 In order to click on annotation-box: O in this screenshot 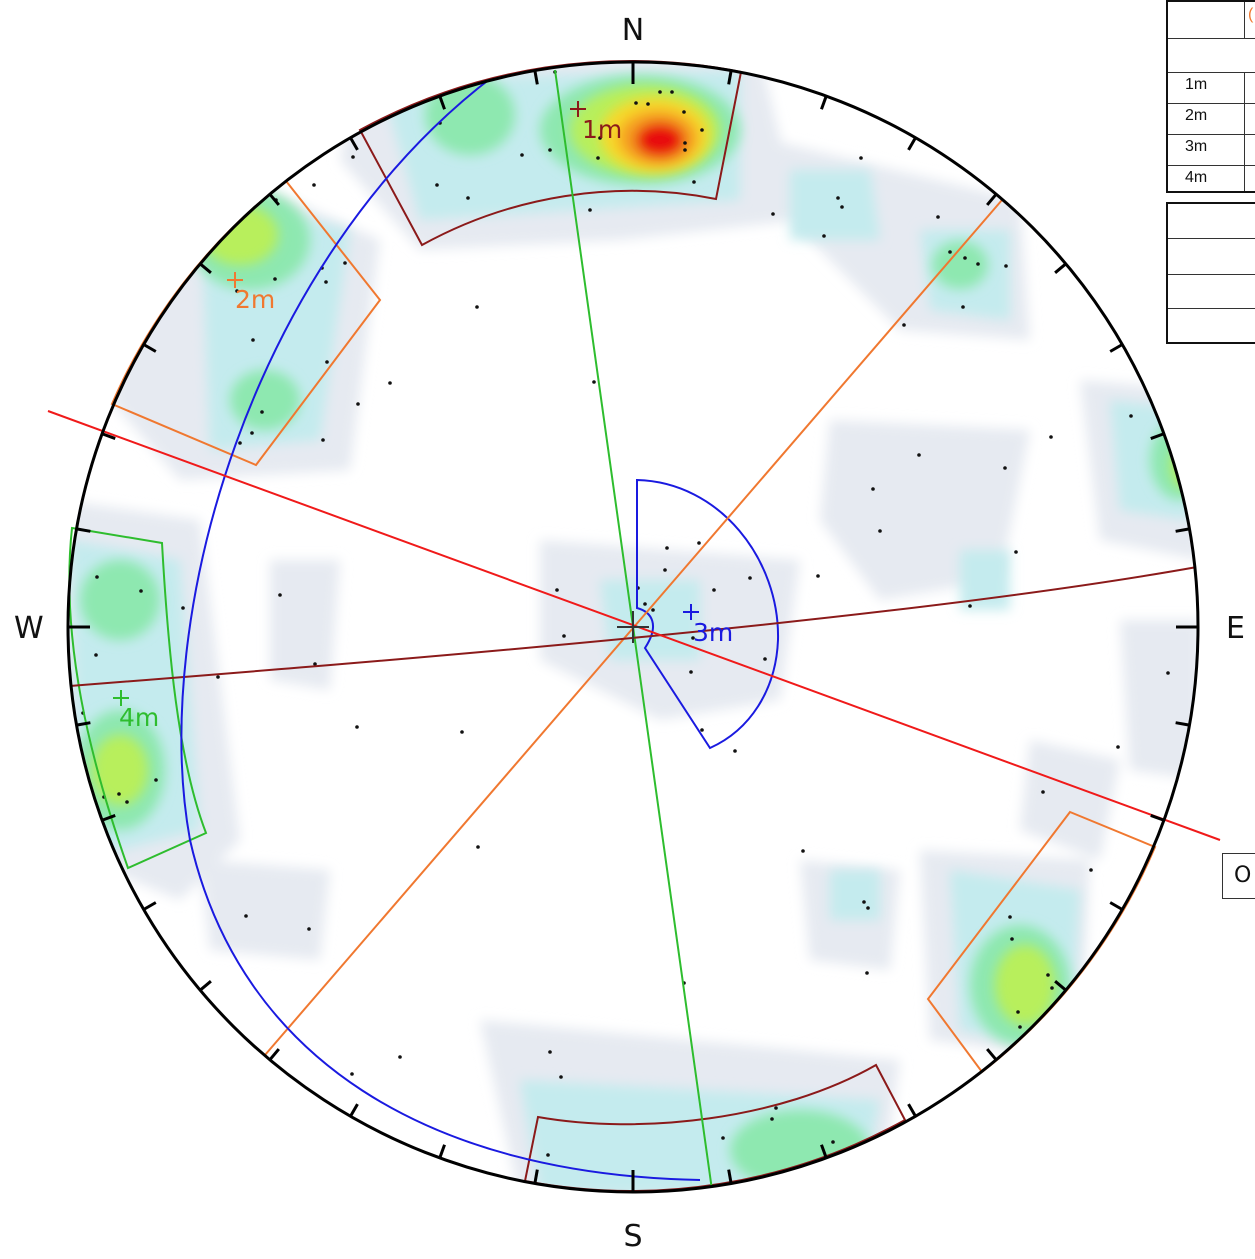, I will do `click(1238, 876)`.